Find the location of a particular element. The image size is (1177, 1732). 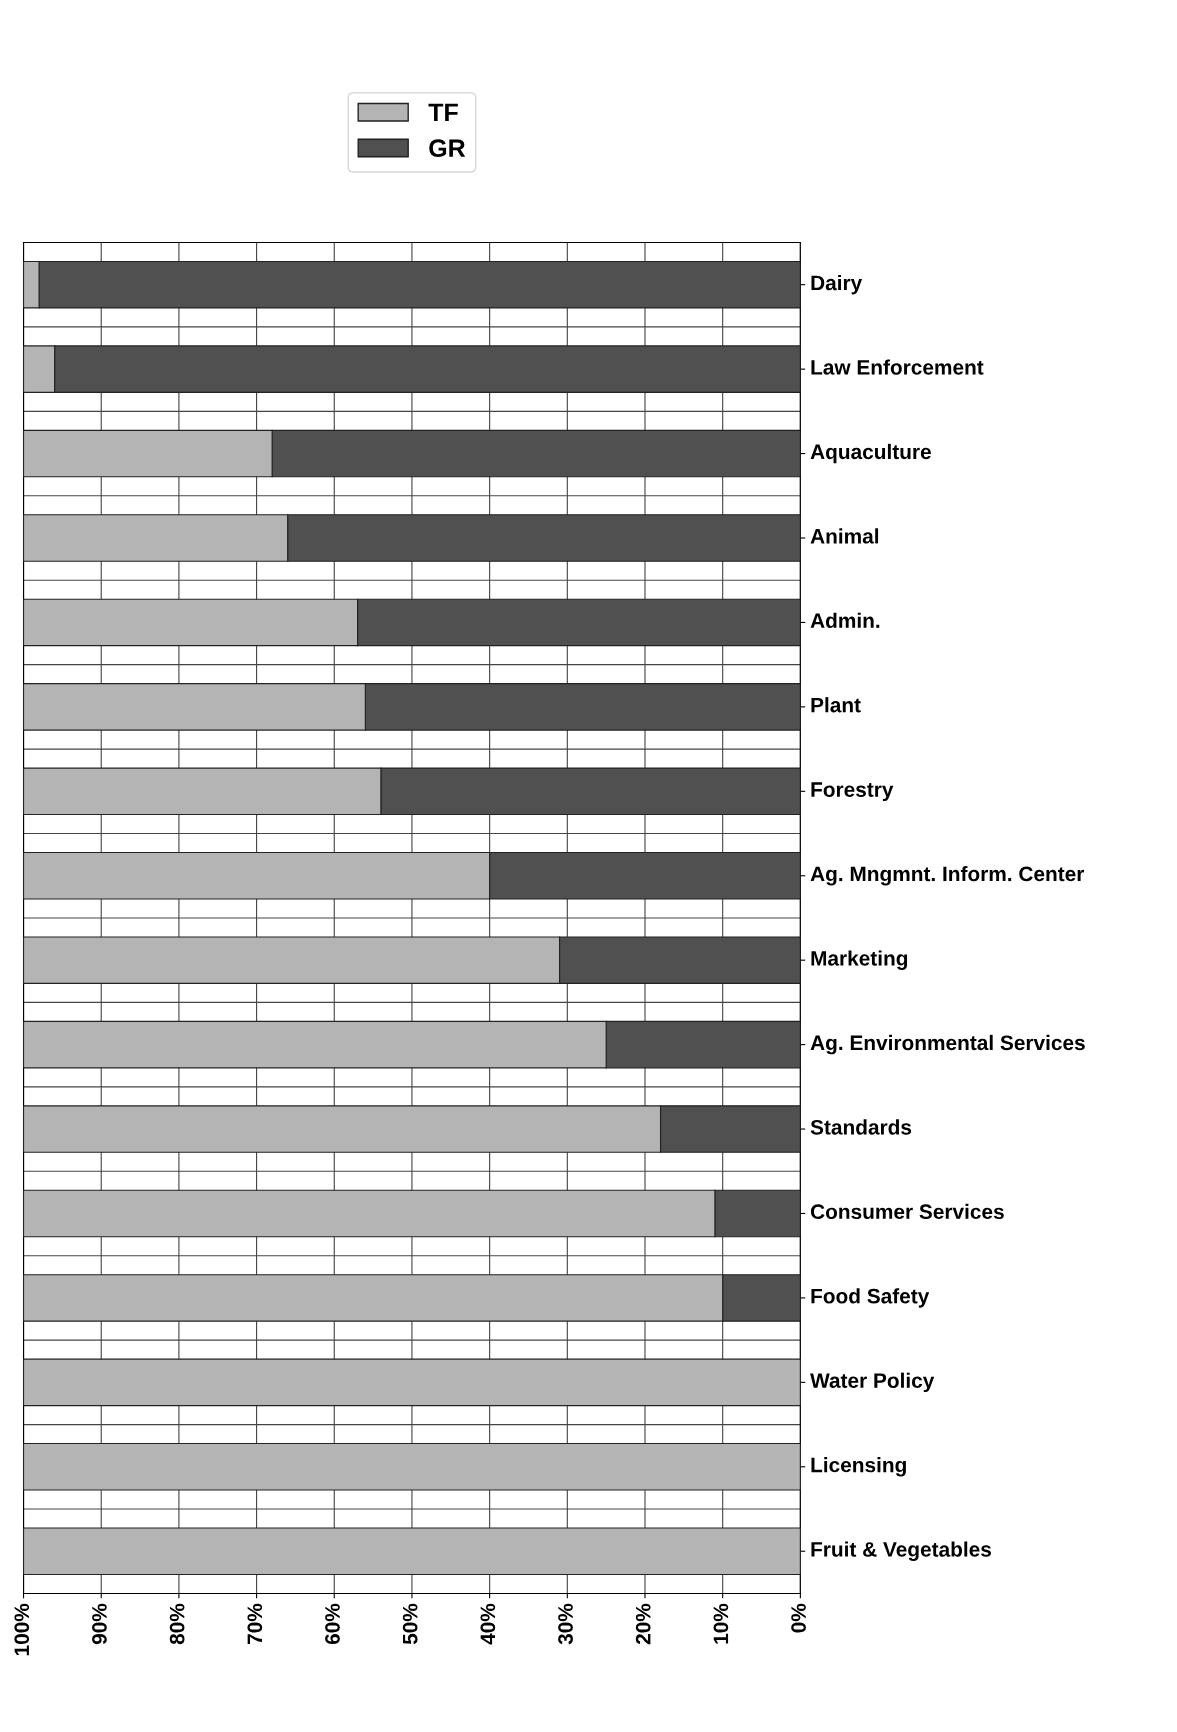

x-tick-label: 100% is located at coordinates (22, 1629).